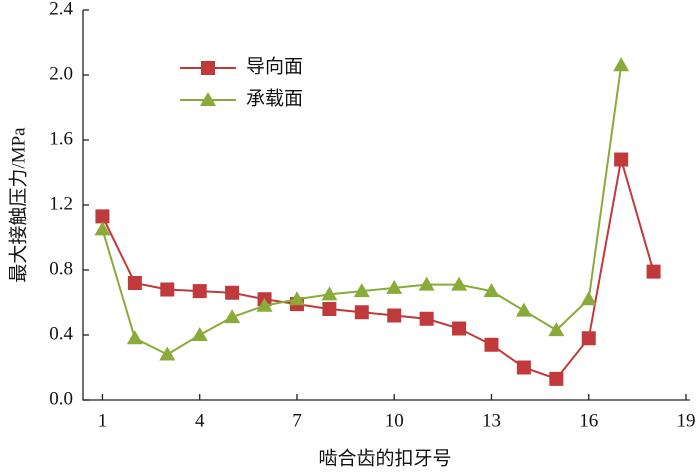  I want to click on y-tick-label: 1.2, so click(61, 203).